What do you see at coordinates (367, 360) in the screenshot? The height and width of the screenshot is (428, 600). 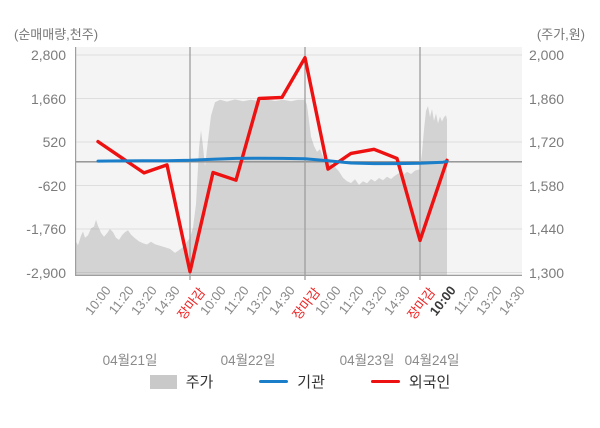 I see `date-label: 04월23일` at bounding box center [367, 360].